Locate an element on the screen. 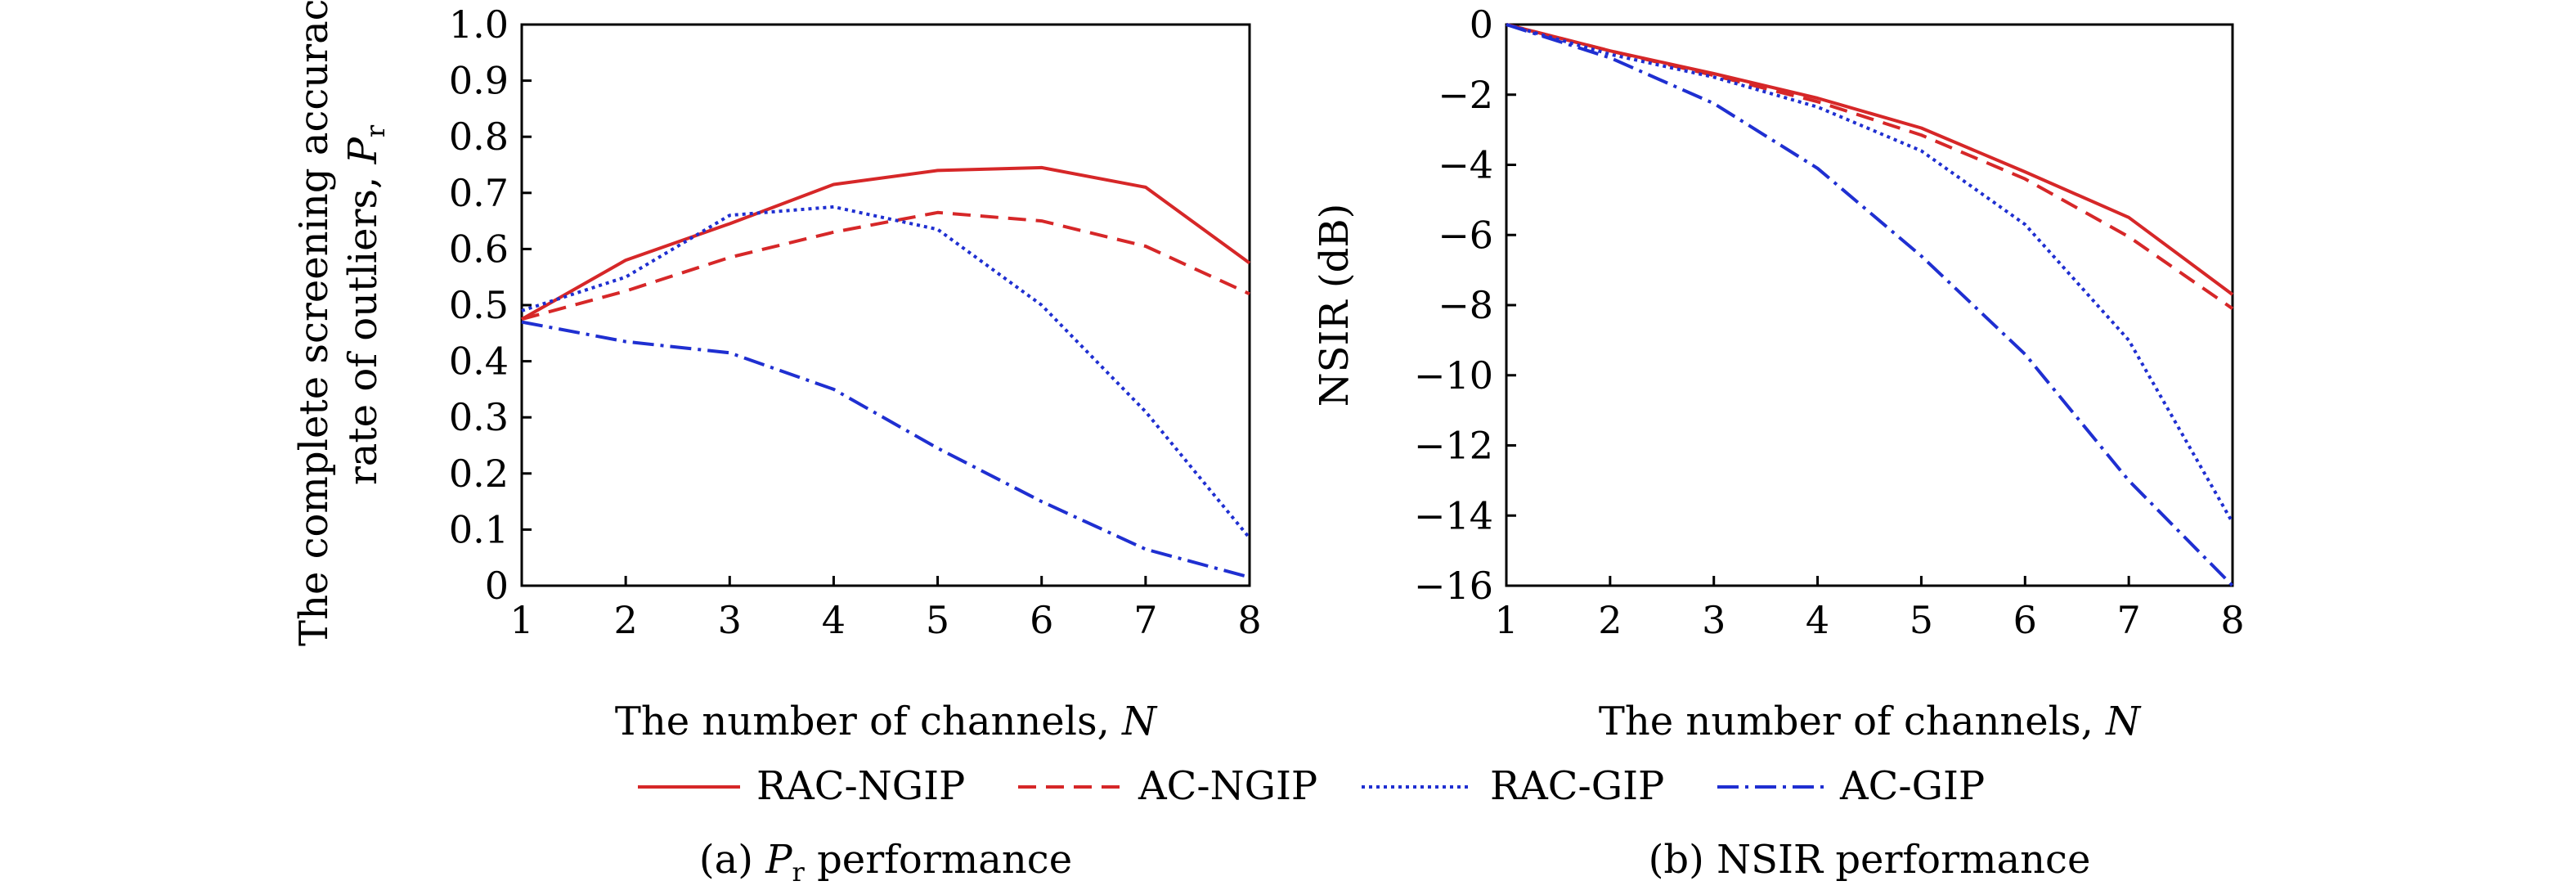 The width and height of the screenshot is (2576, 890). legend-item-ac-gip: AC-GIP is located at coordinates (1851, 786).